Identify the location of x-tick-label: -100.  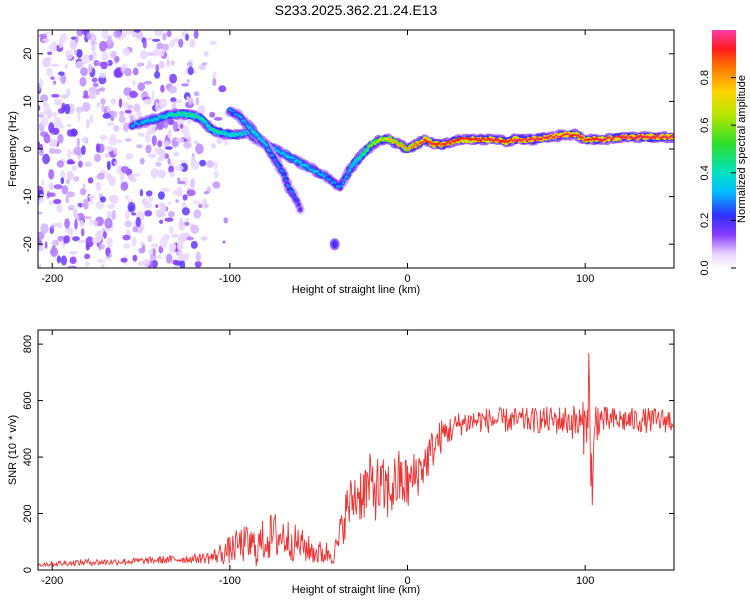
(230, 581).